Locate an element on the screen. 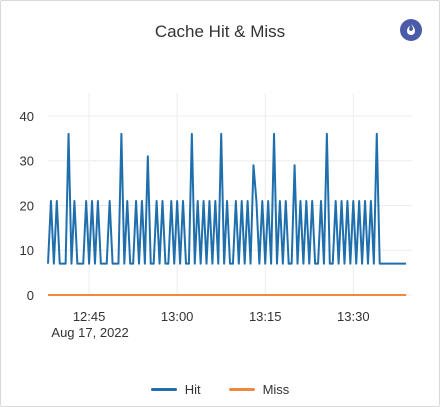 The height and width of the screenshot is (407, 440). x-tick-label: 13:00 is located at coordinates (177, 316).